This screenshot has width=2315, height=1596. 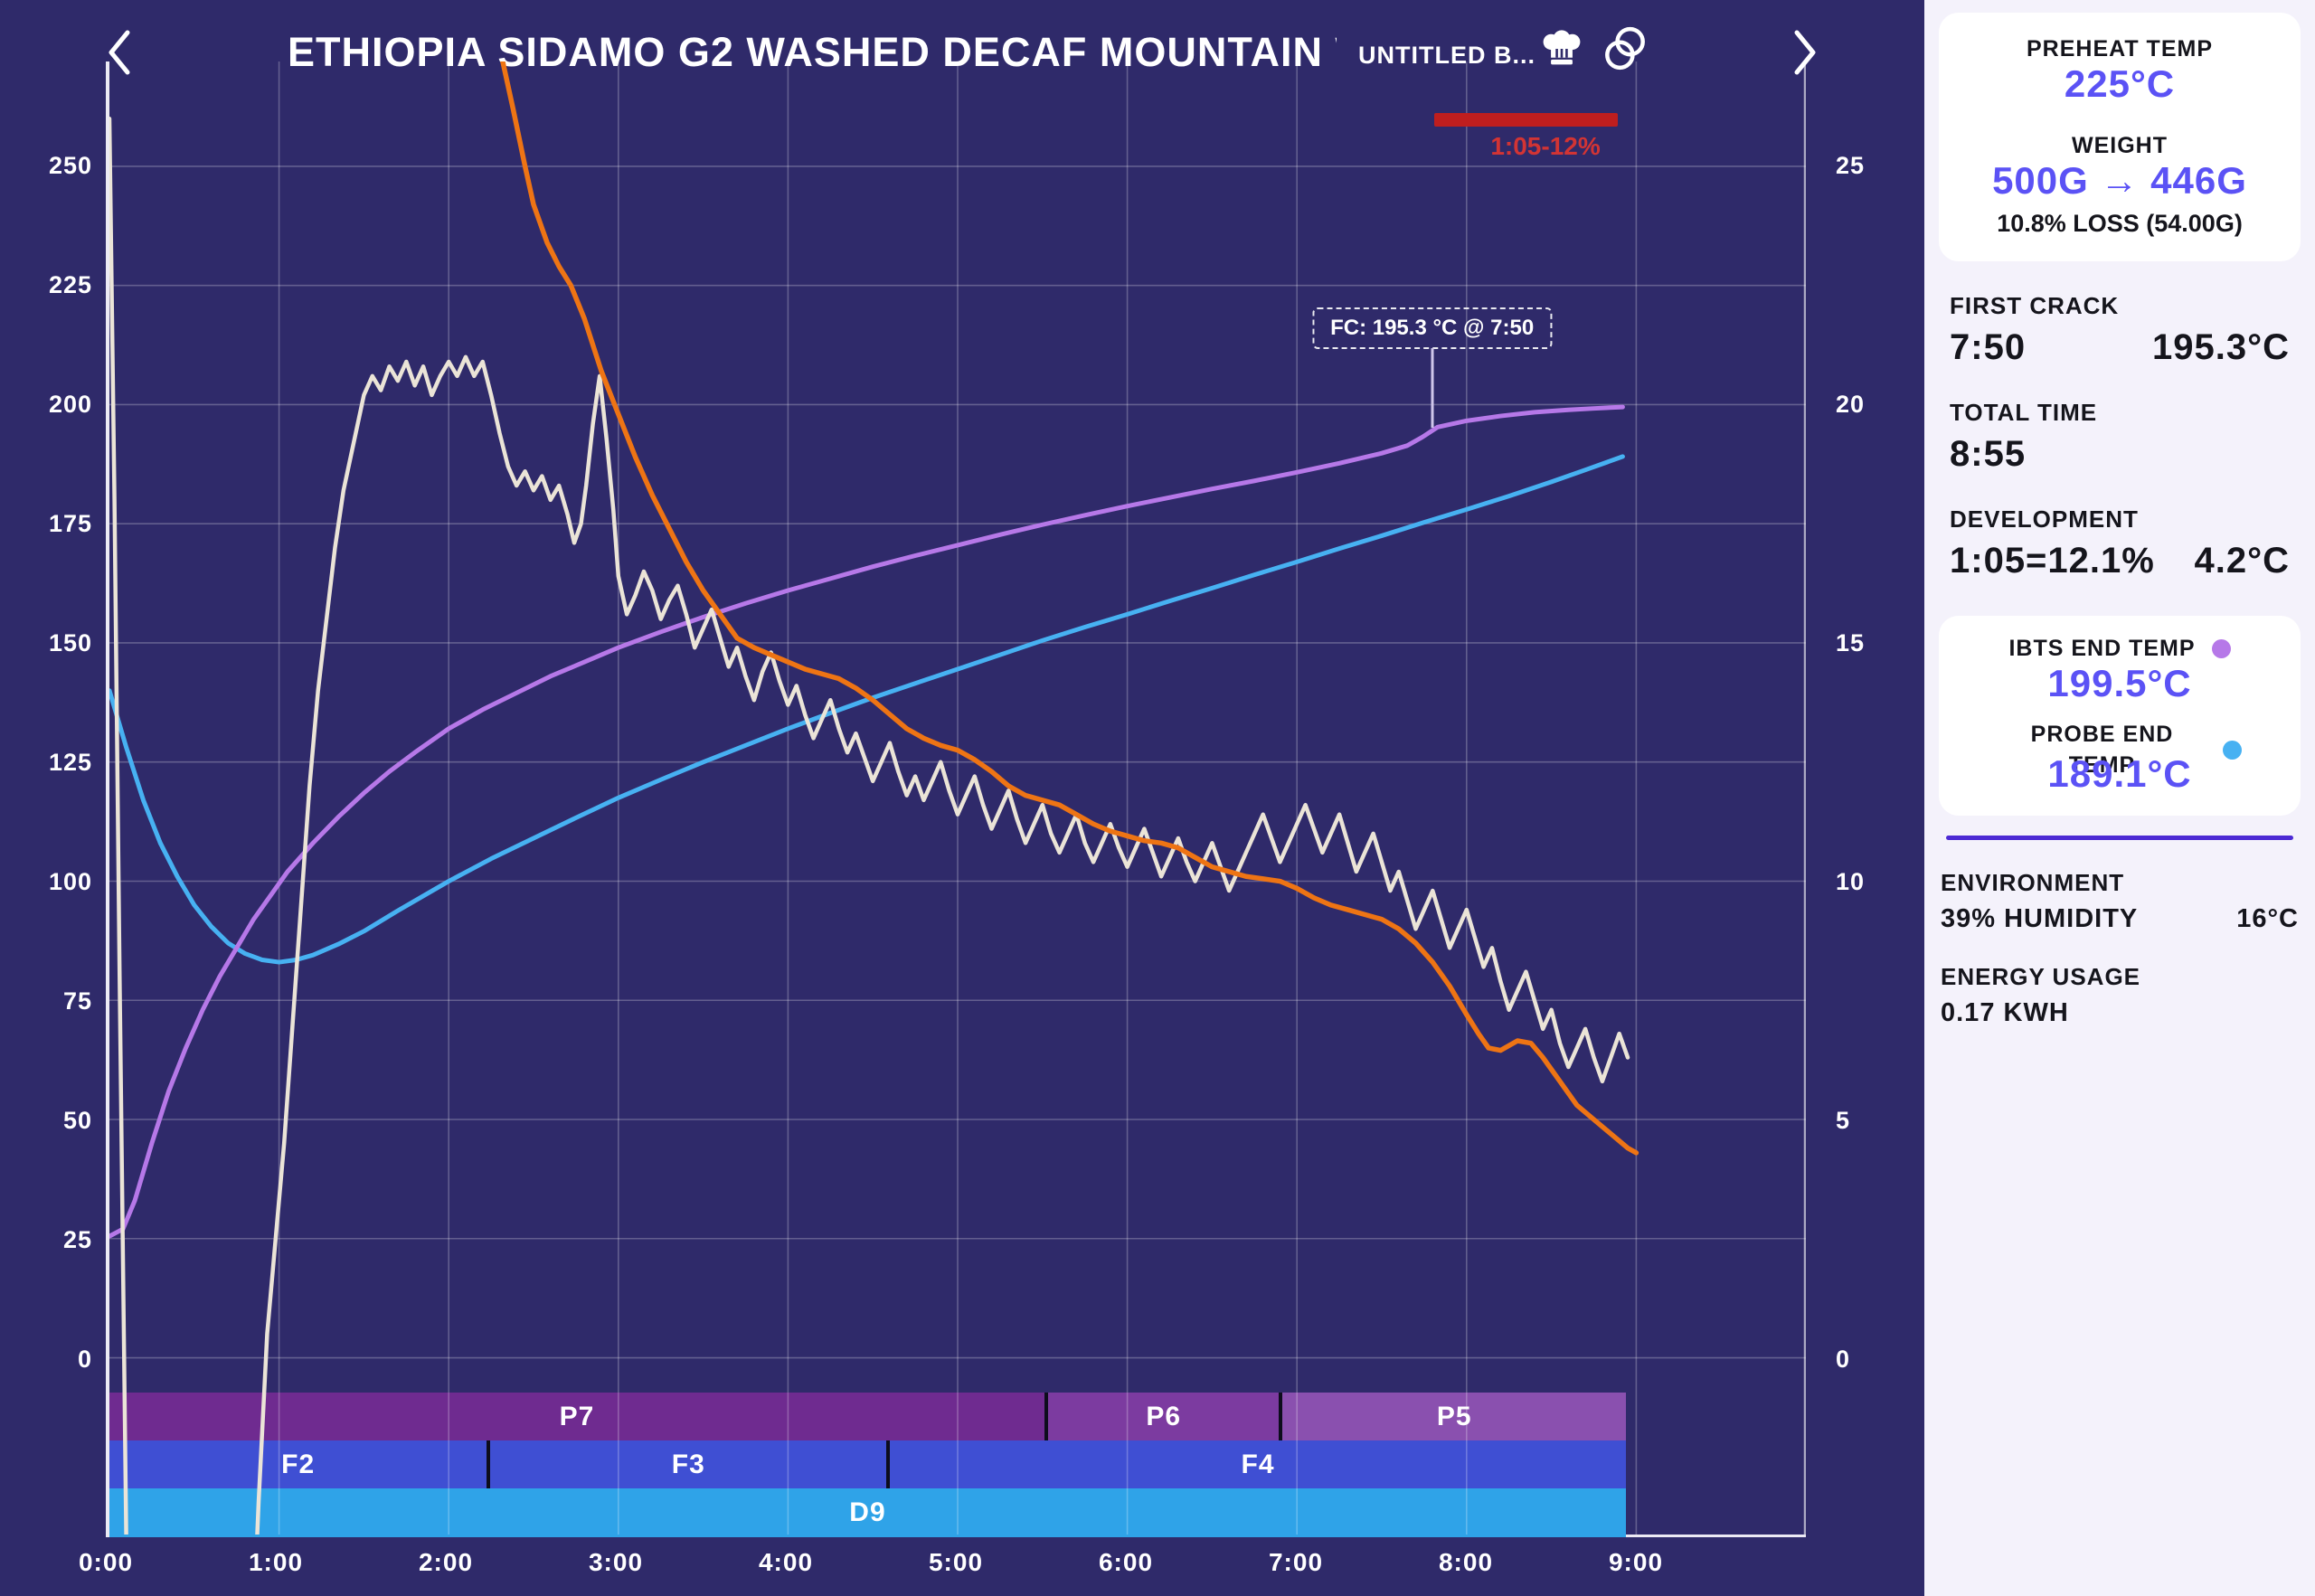 I want to click on curves-overlay-button, so click(x=1625, y=50).